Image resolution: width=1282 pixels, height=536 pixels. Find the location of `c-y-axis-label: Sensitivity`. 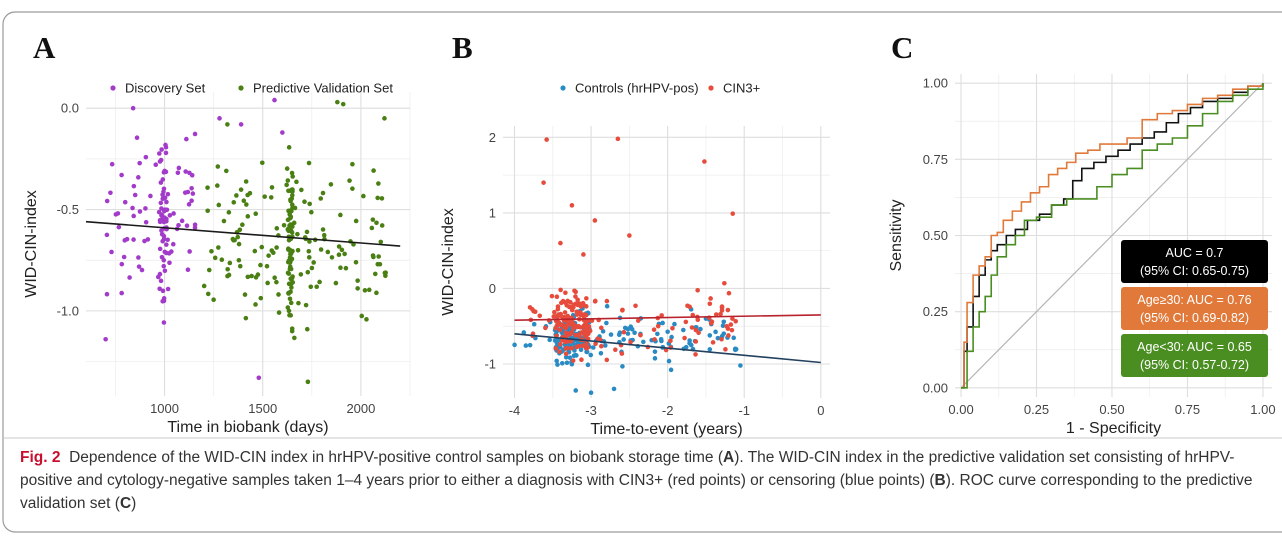

c-y-axis-label: Sensitivity is located at coordinates (896, 235).